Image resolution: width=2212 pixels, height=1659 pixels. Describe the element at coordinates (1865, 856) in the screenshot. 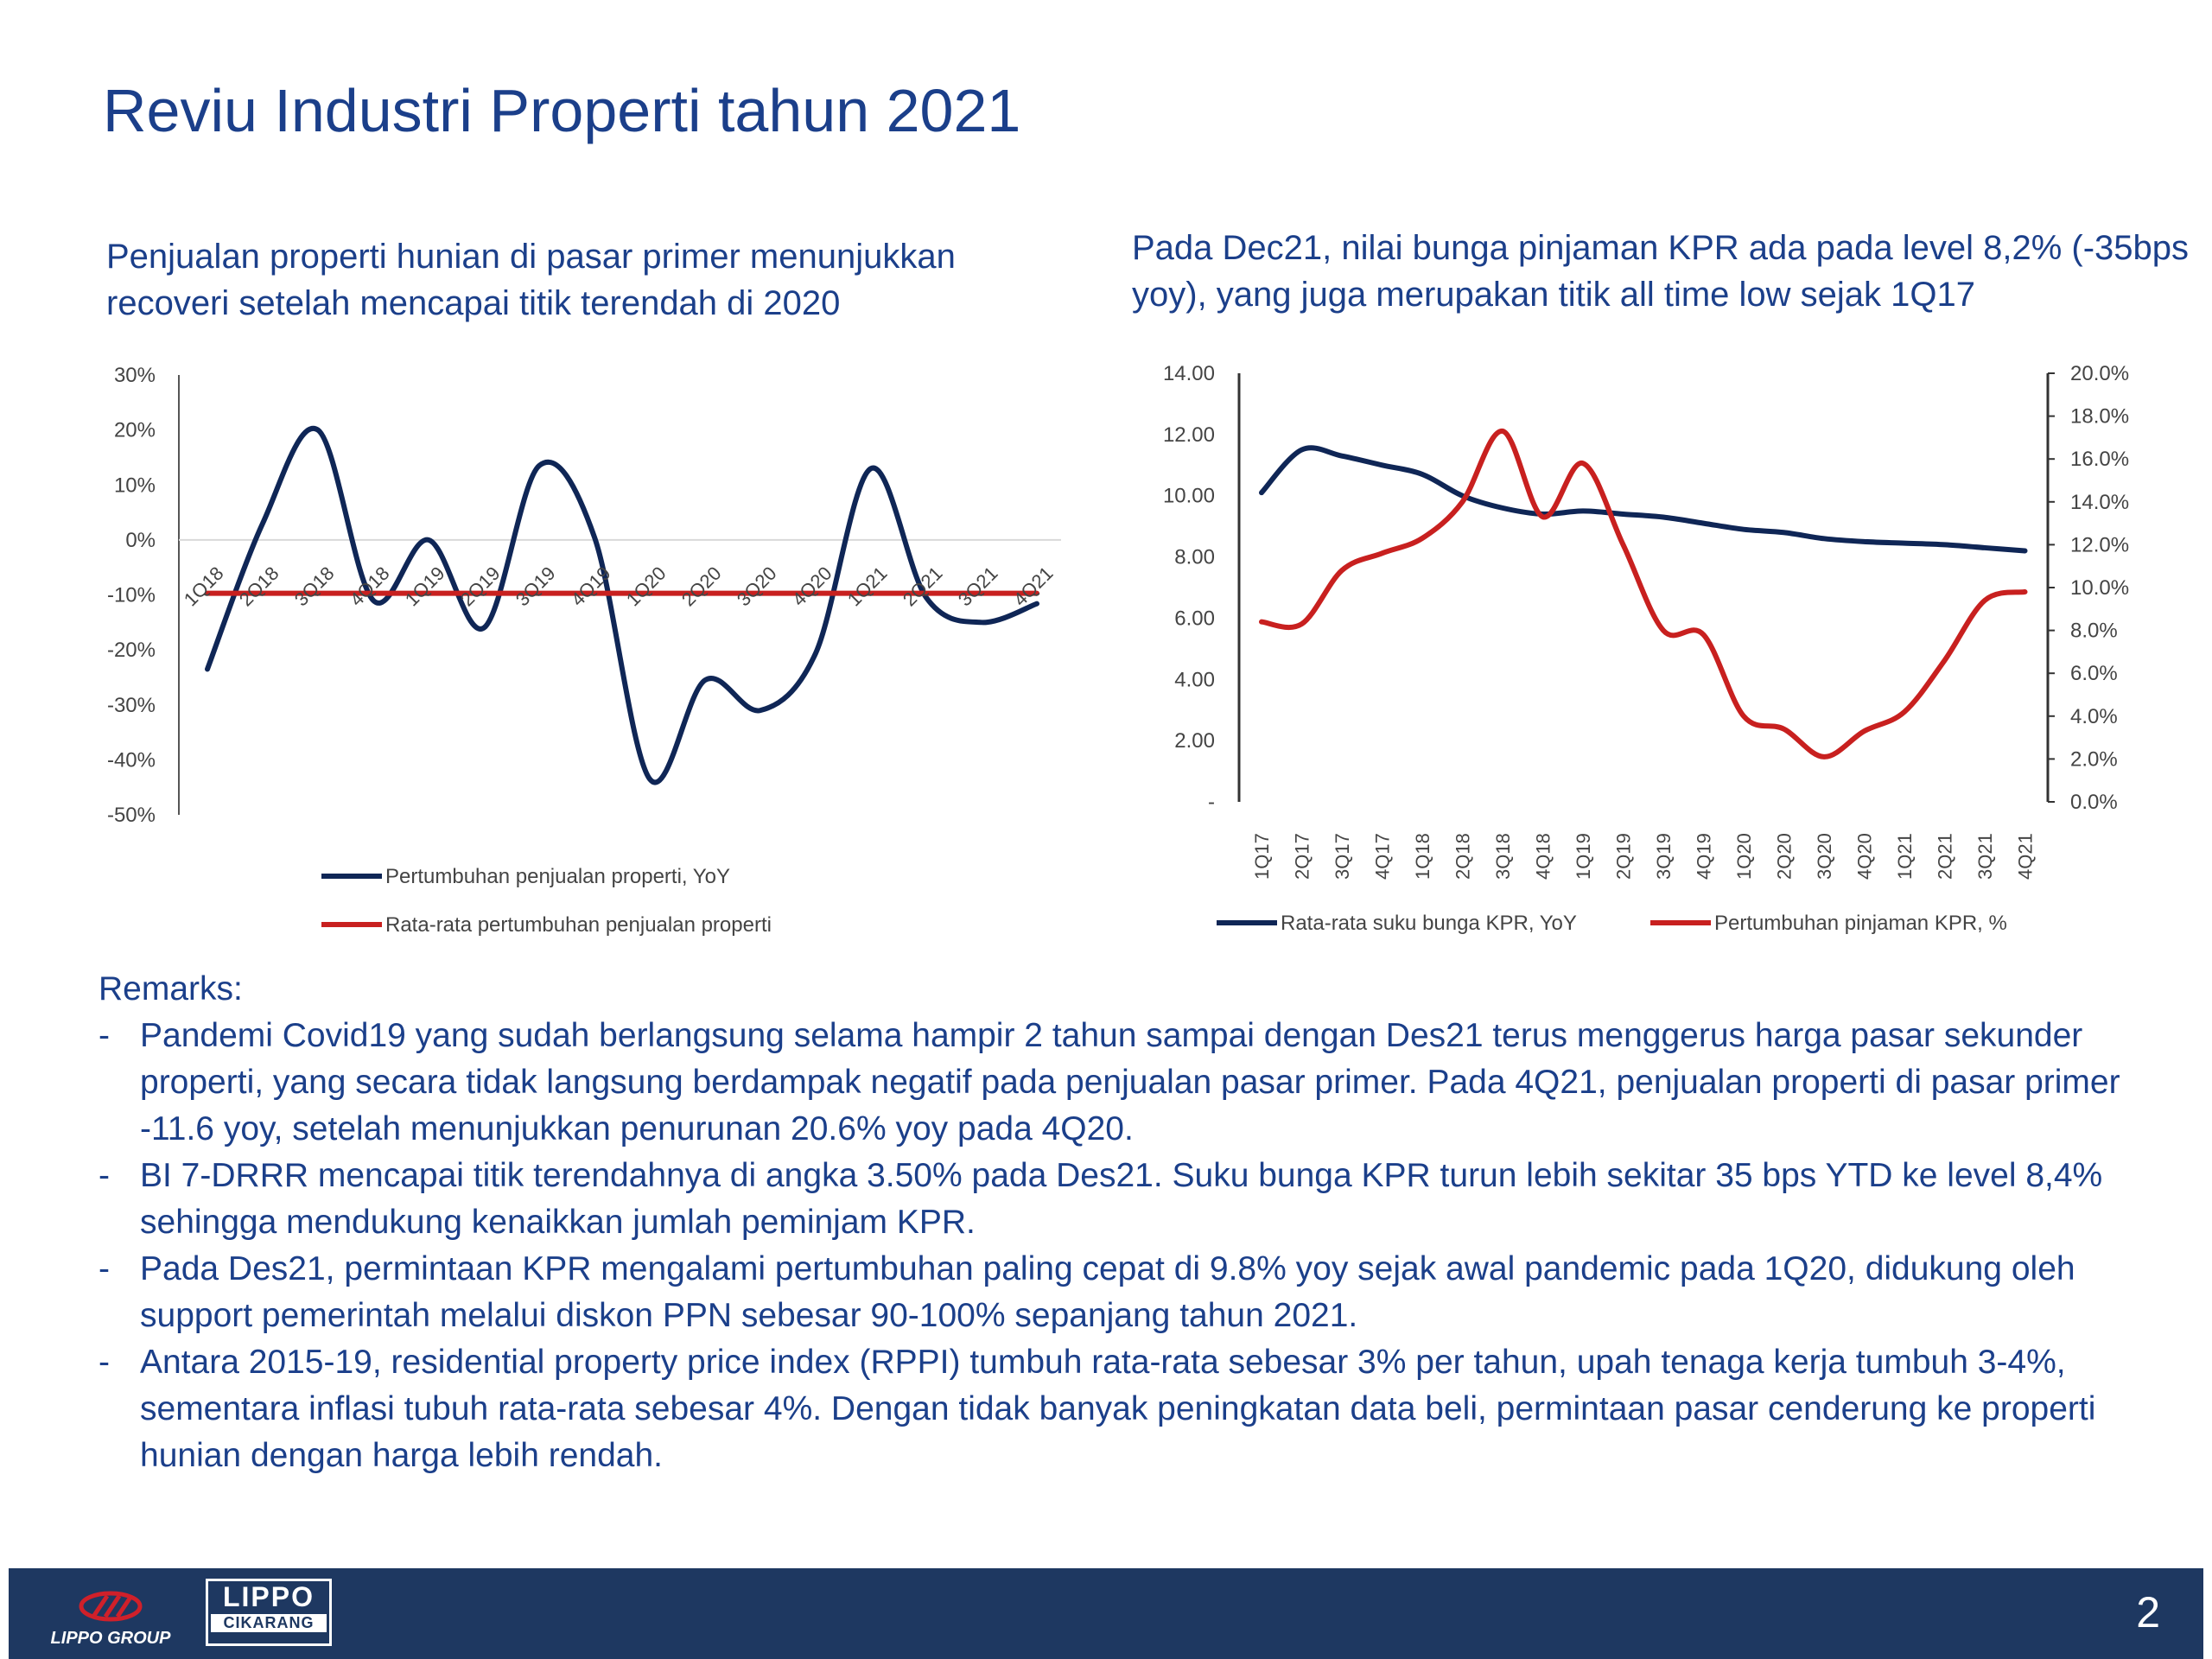

I see `x-tick-label: 4Q20` at that location.